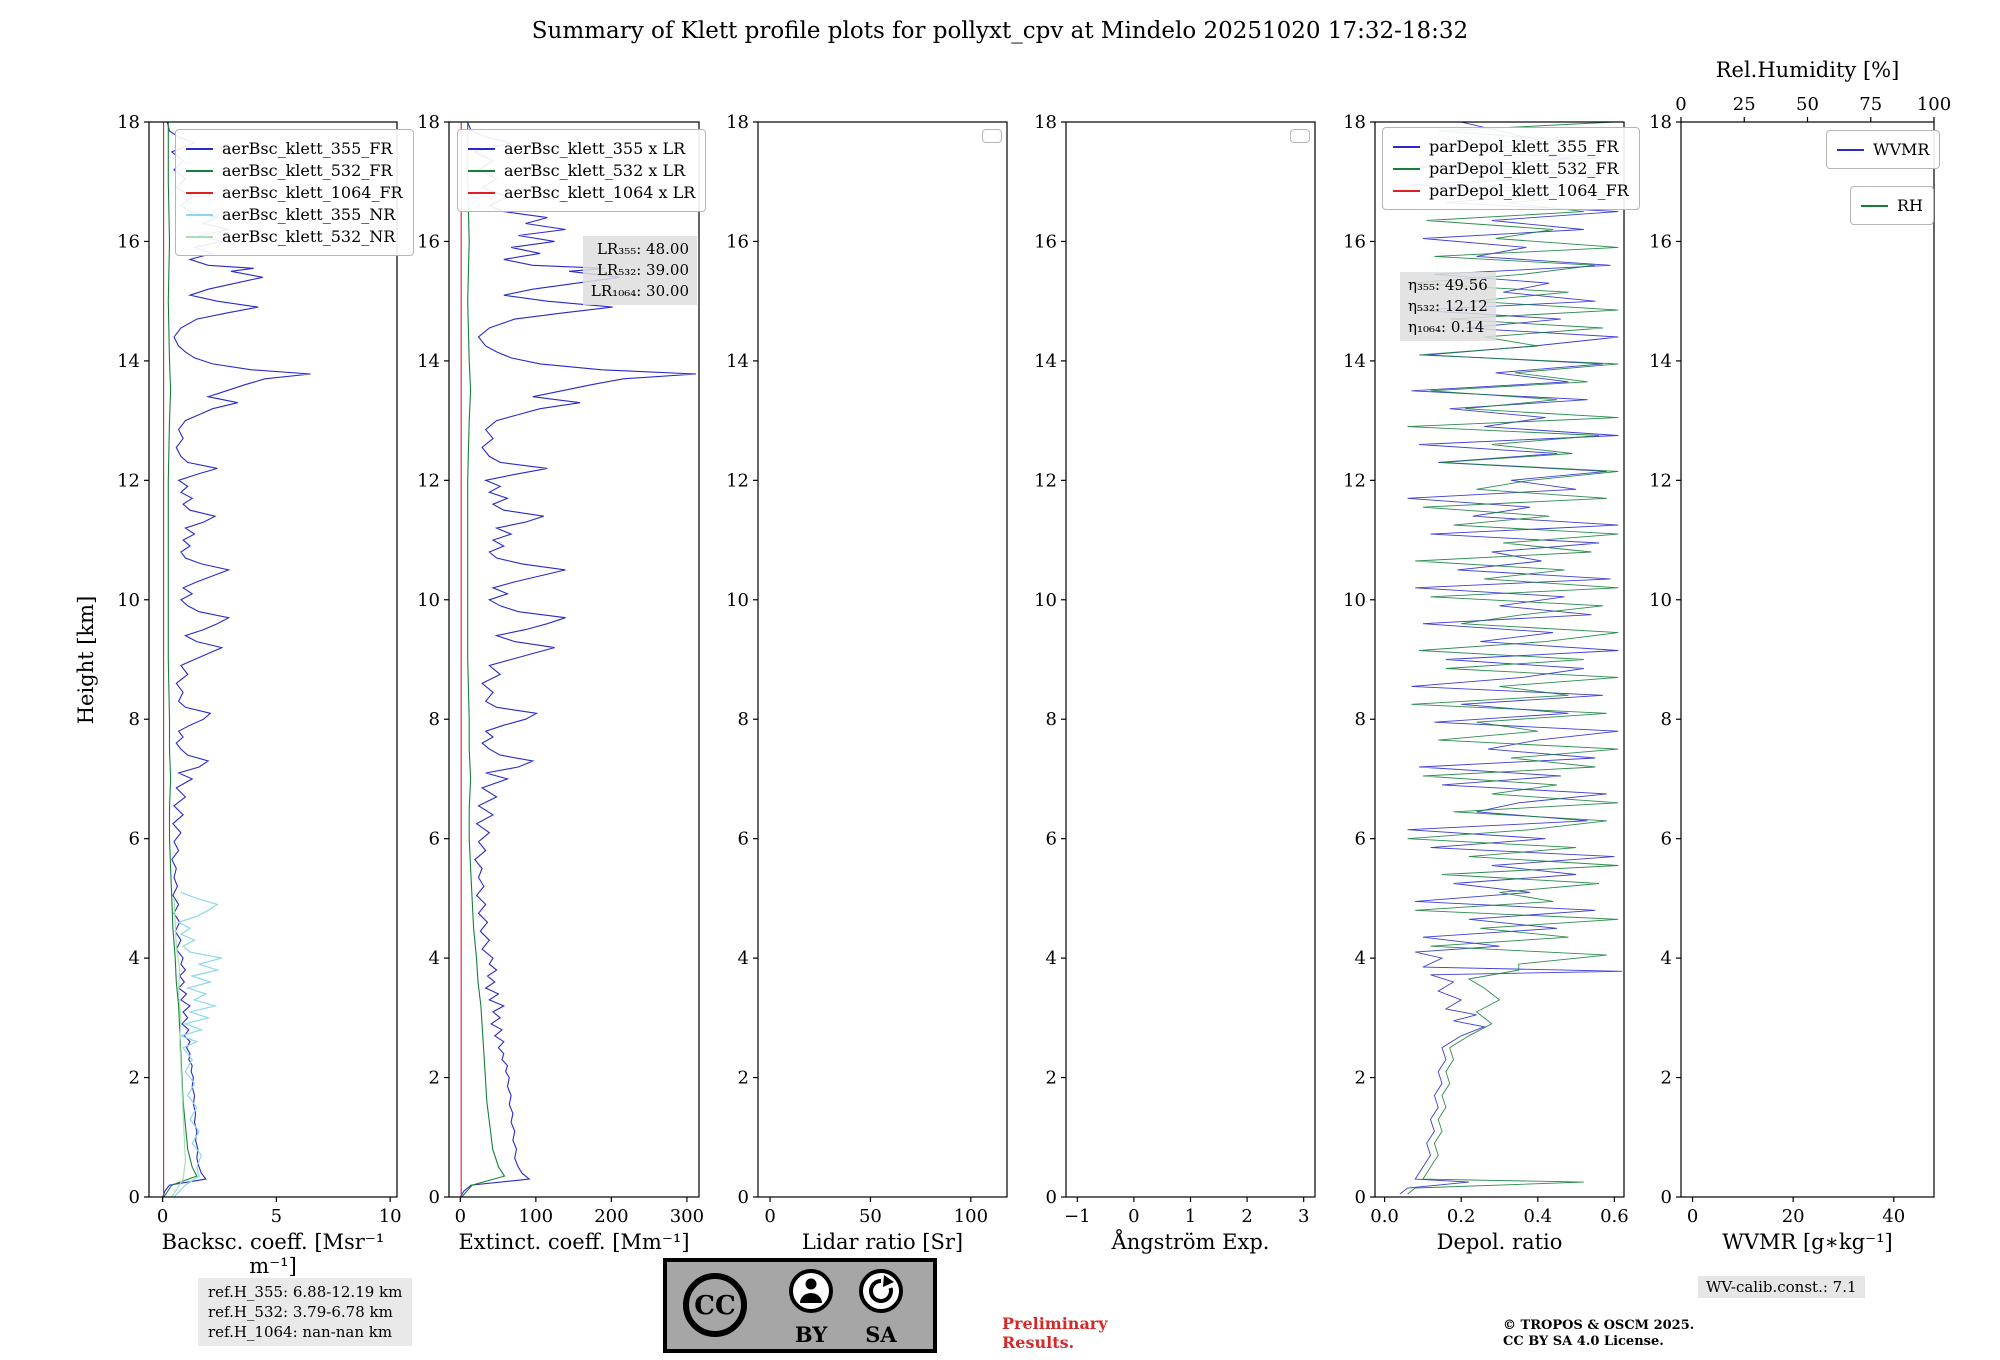 The width and height of the screenshot is (2000, 1360). What do you see at coordinates (1583, 1341) in the screenshot?
I see `copyright-line-2: CC BY SA 4.0 License.` at bounding box center [1583, 1341].